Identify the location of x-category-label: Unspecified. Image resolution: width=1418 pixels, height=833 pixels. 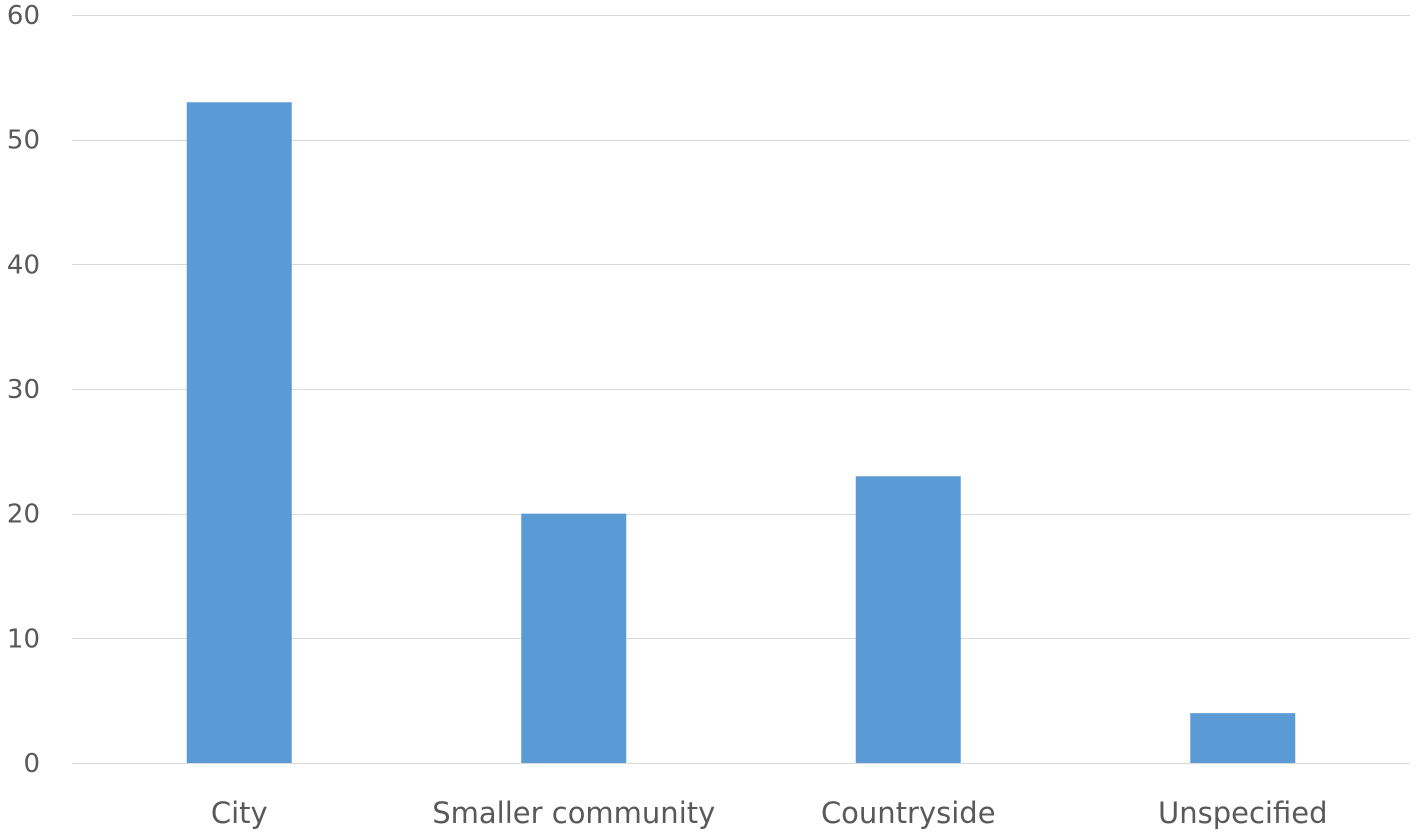
(1242, 813).